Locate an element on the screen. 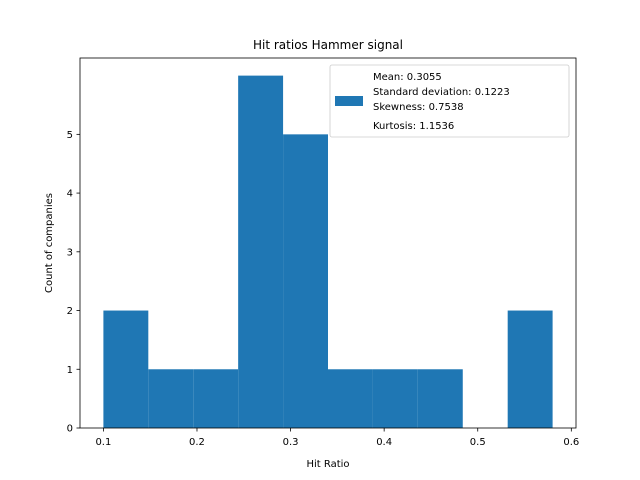 The width and height of the screenshot is (640, 480). x-axis-ticks: 0.1 0.2 0.3 0.4 0.5 0.6 is located at coordinates (337, 438).